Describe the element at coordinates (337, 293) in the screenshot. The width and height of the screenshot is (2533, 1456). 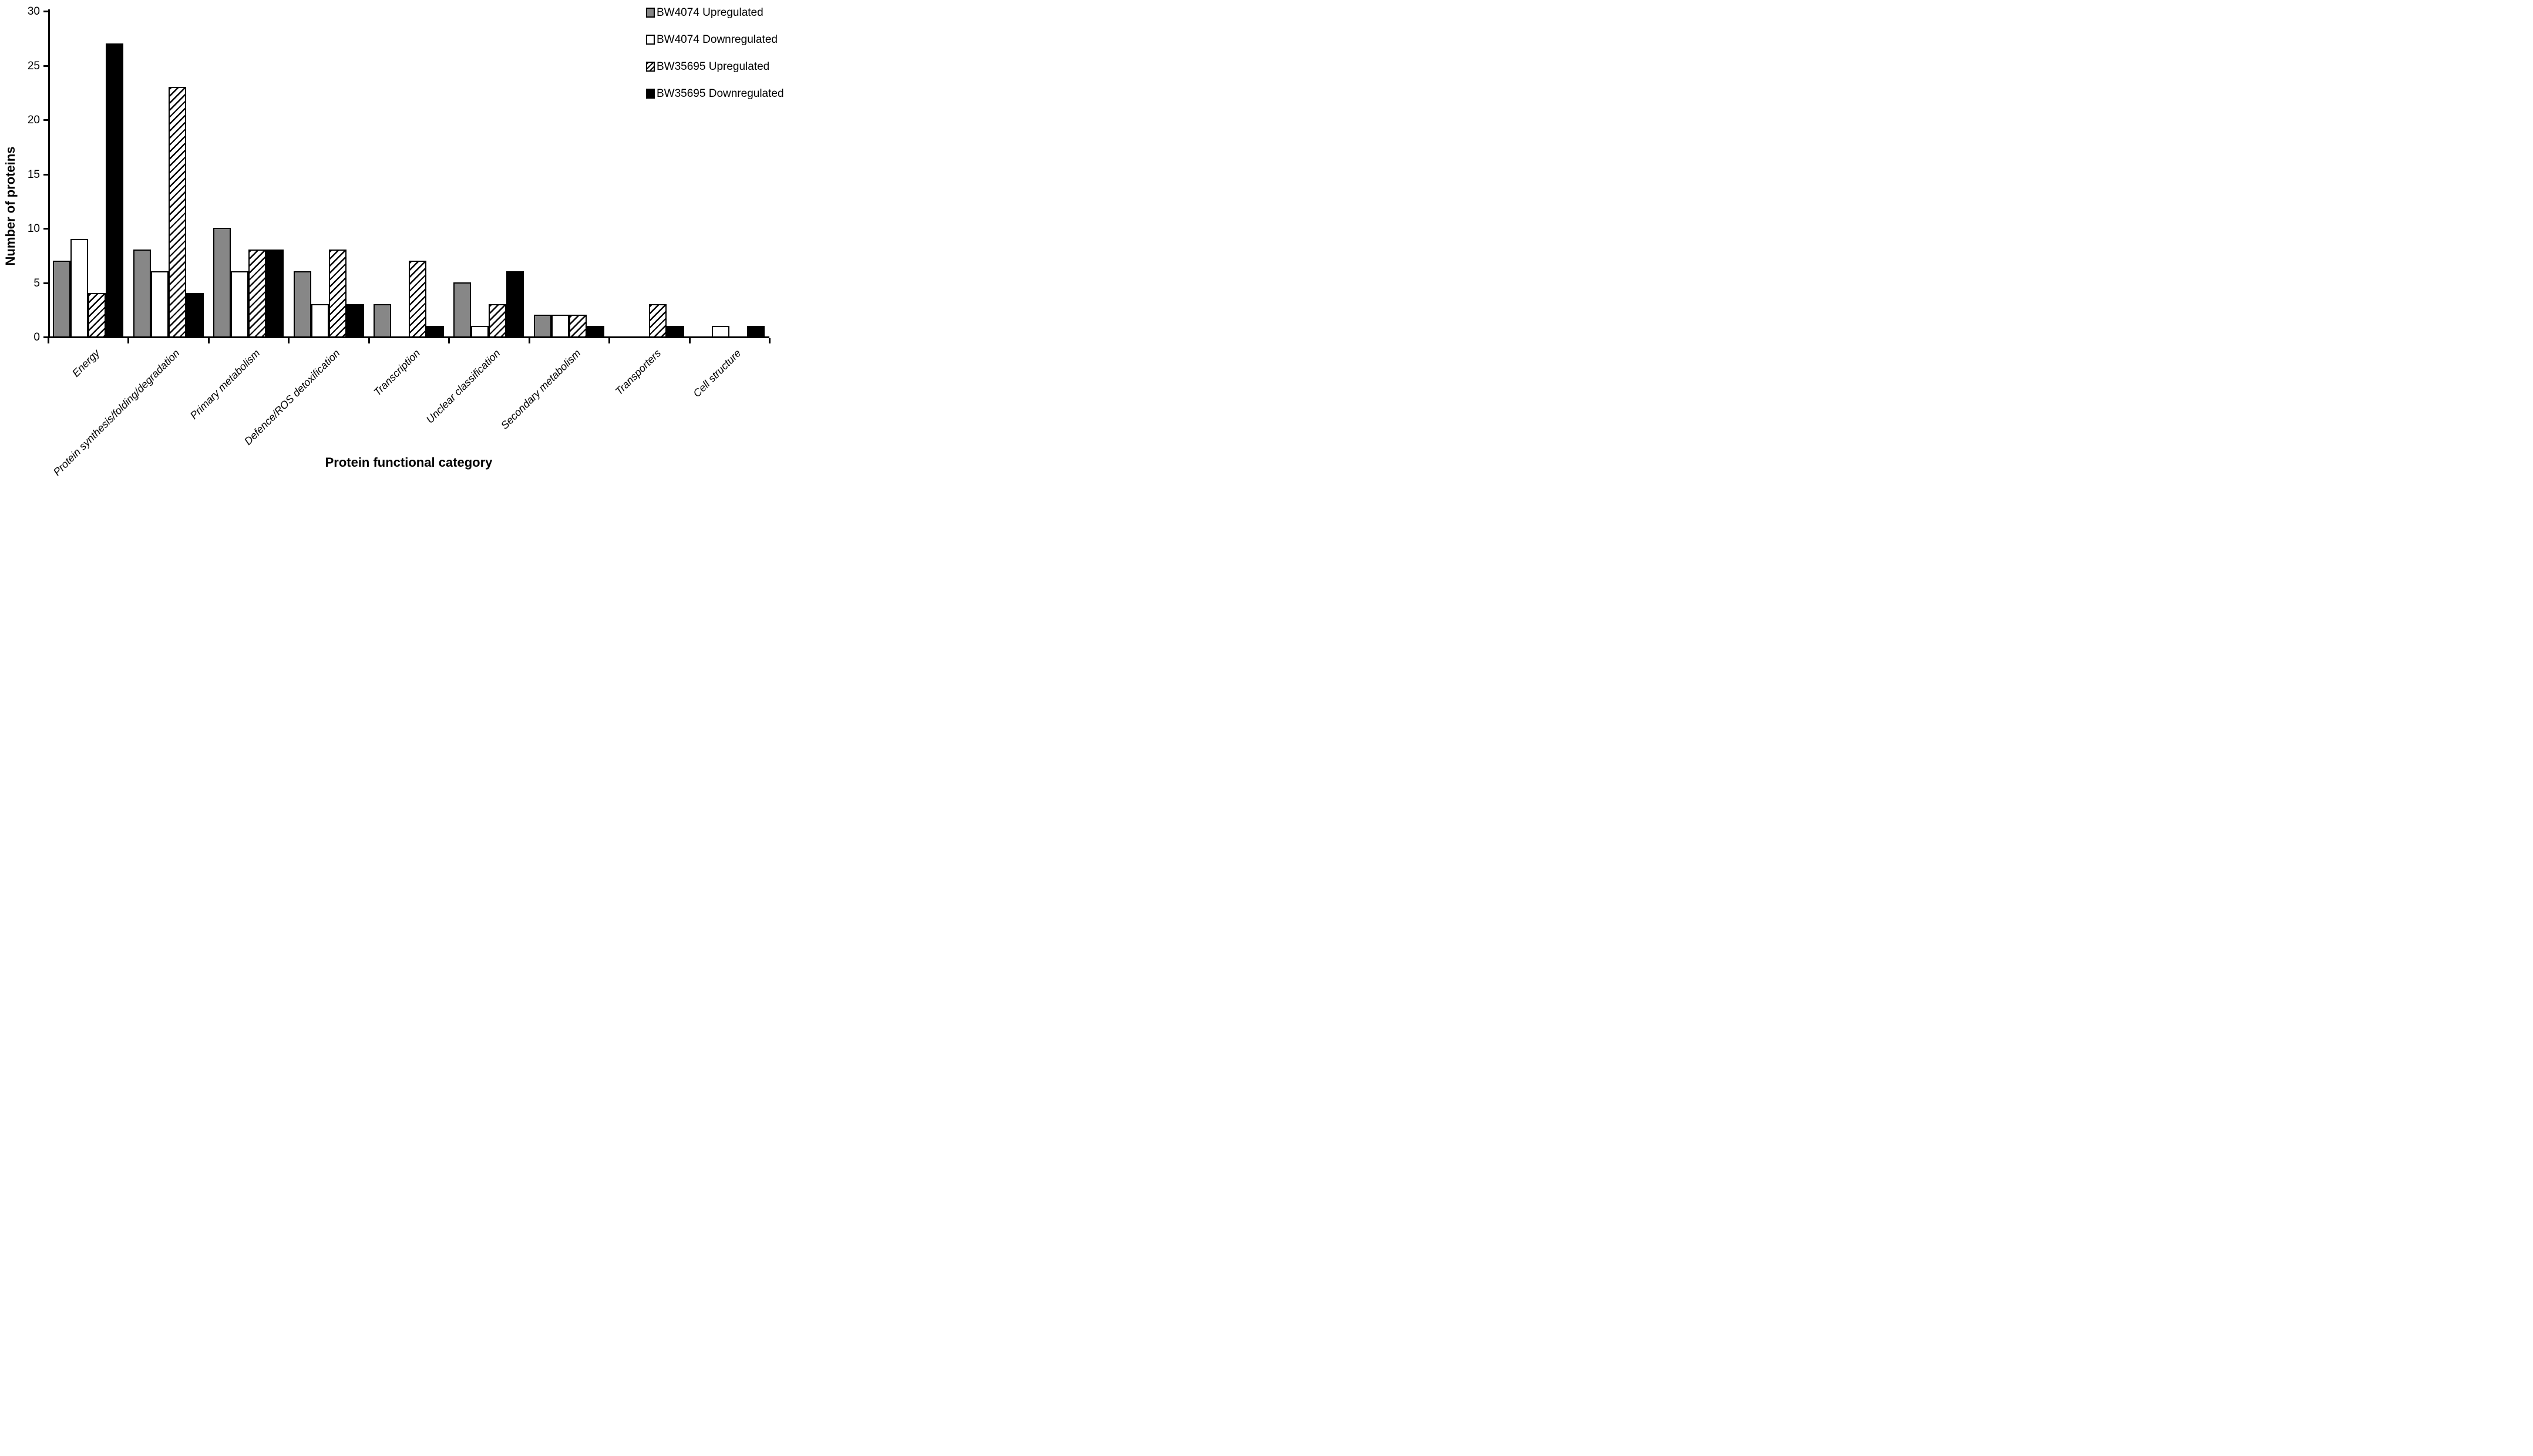
I see `bar-defence-ros-detoxification-bw35695-upregulated` at that location.